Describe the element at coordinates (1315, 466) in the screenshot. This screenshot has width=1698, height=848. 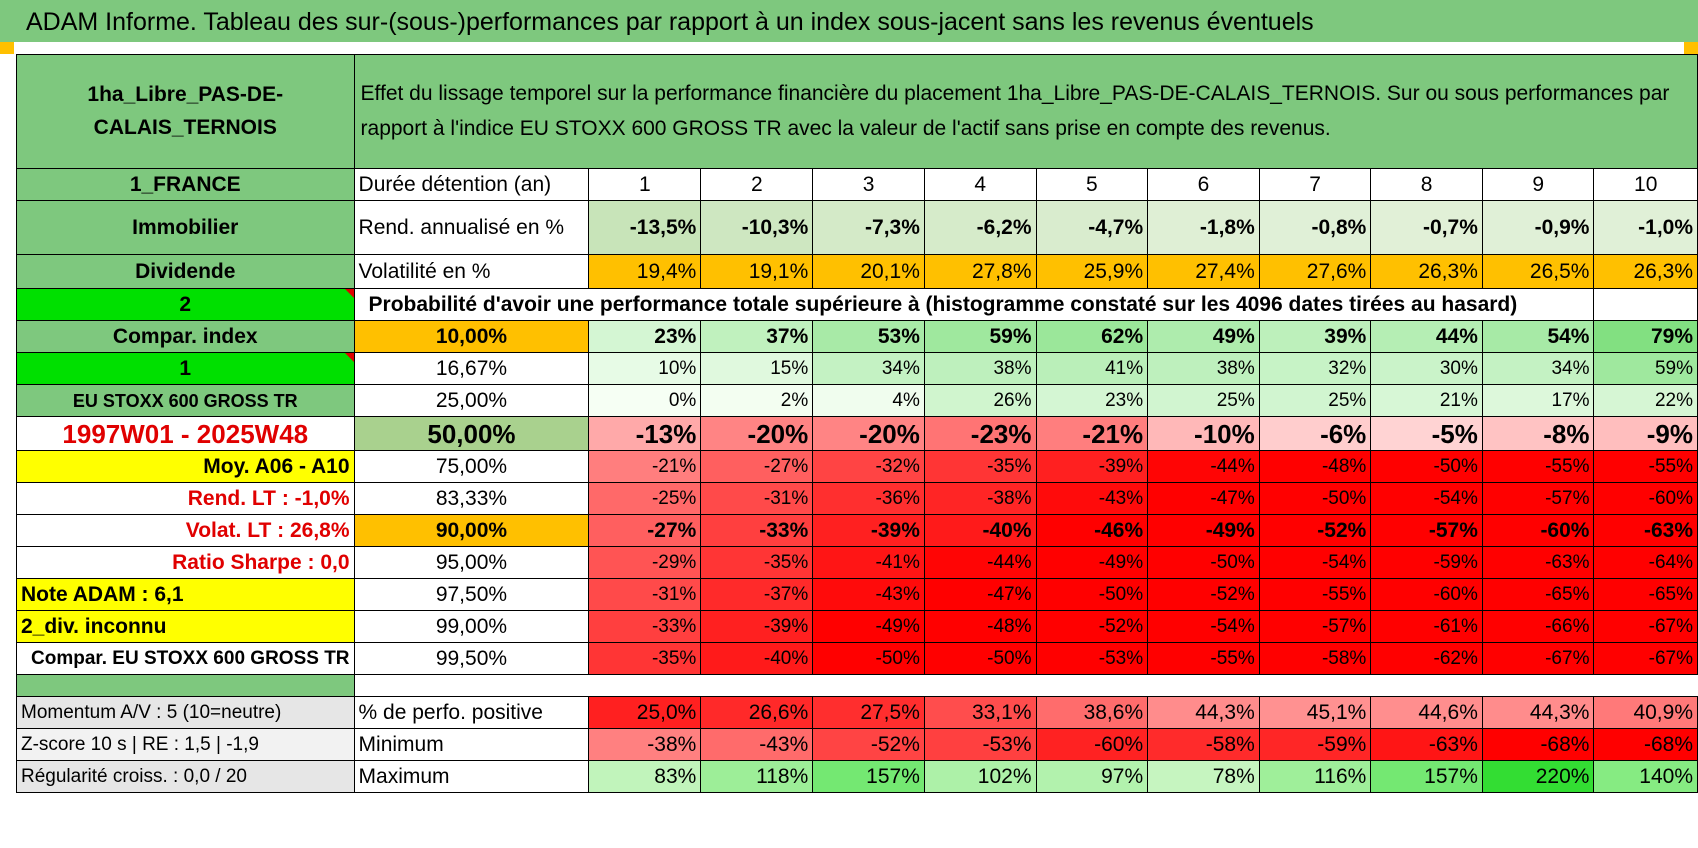
I see `probability-value: -48%` at that location.